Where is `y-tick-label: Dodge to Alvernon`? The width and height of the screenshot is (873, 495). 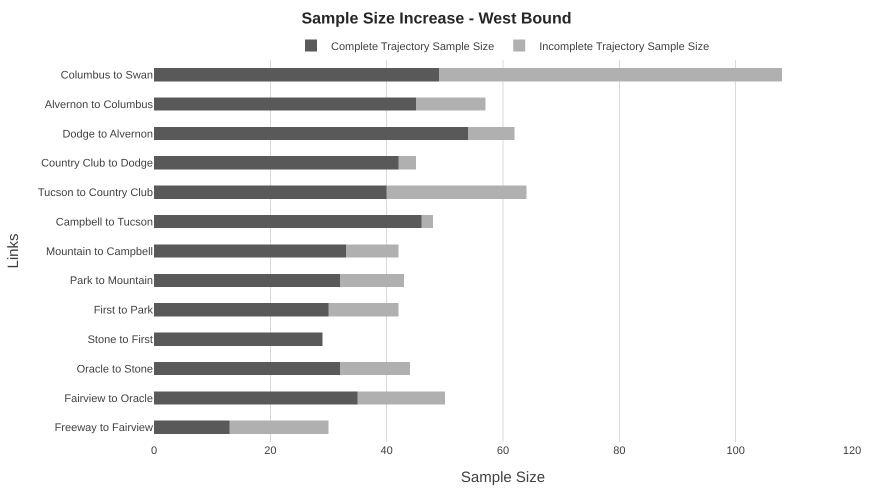
y-tick-label: Dodge to Alvernon is located at coordinates (107, 134).